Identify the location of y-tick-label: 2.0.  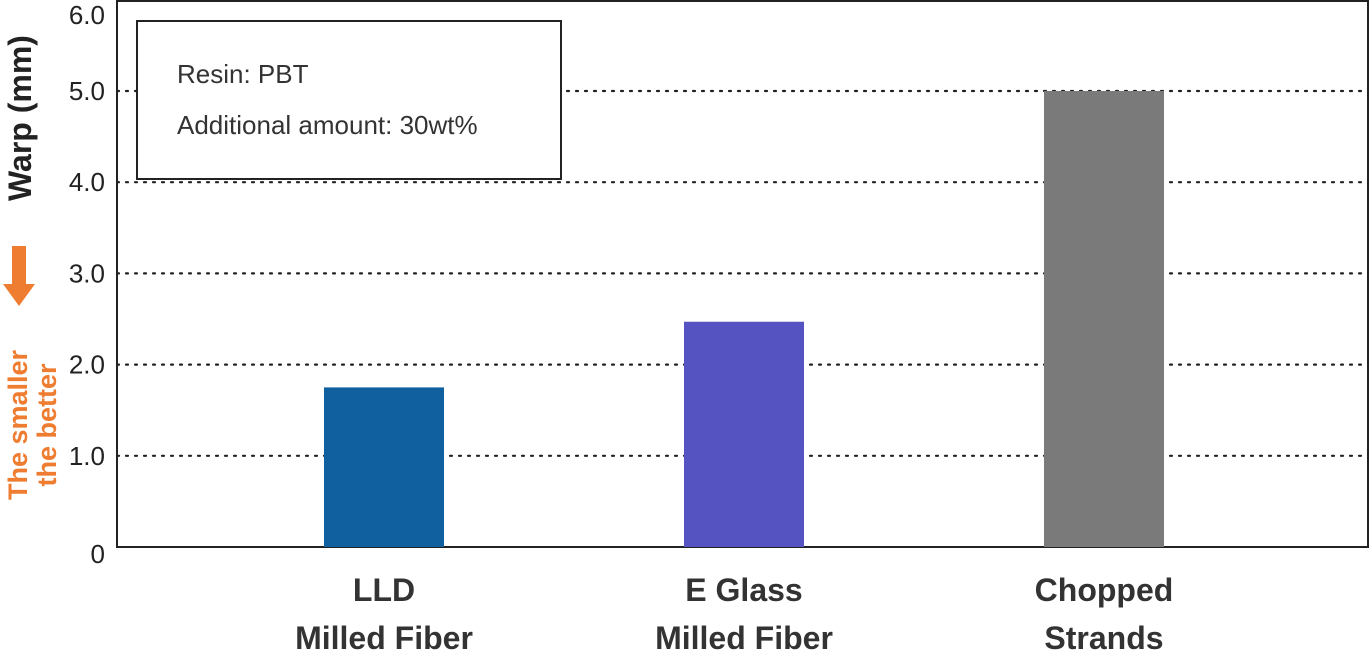
(87, 365).